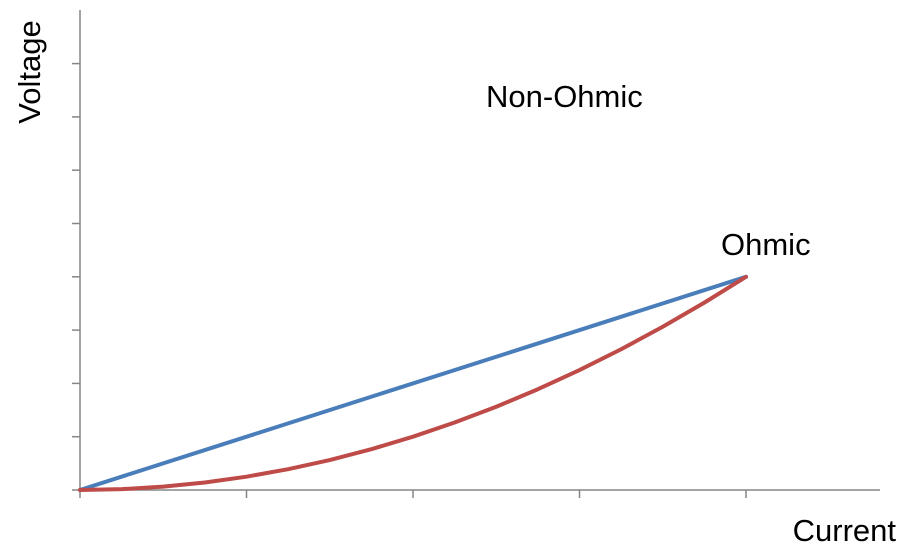 Image resolution: width=905 pixels, height=545 pixels. What do you see at coordinates (29, 71) in the screenshot?
I see `y-axis-title: Voltage` at bounding box center [29, 71].